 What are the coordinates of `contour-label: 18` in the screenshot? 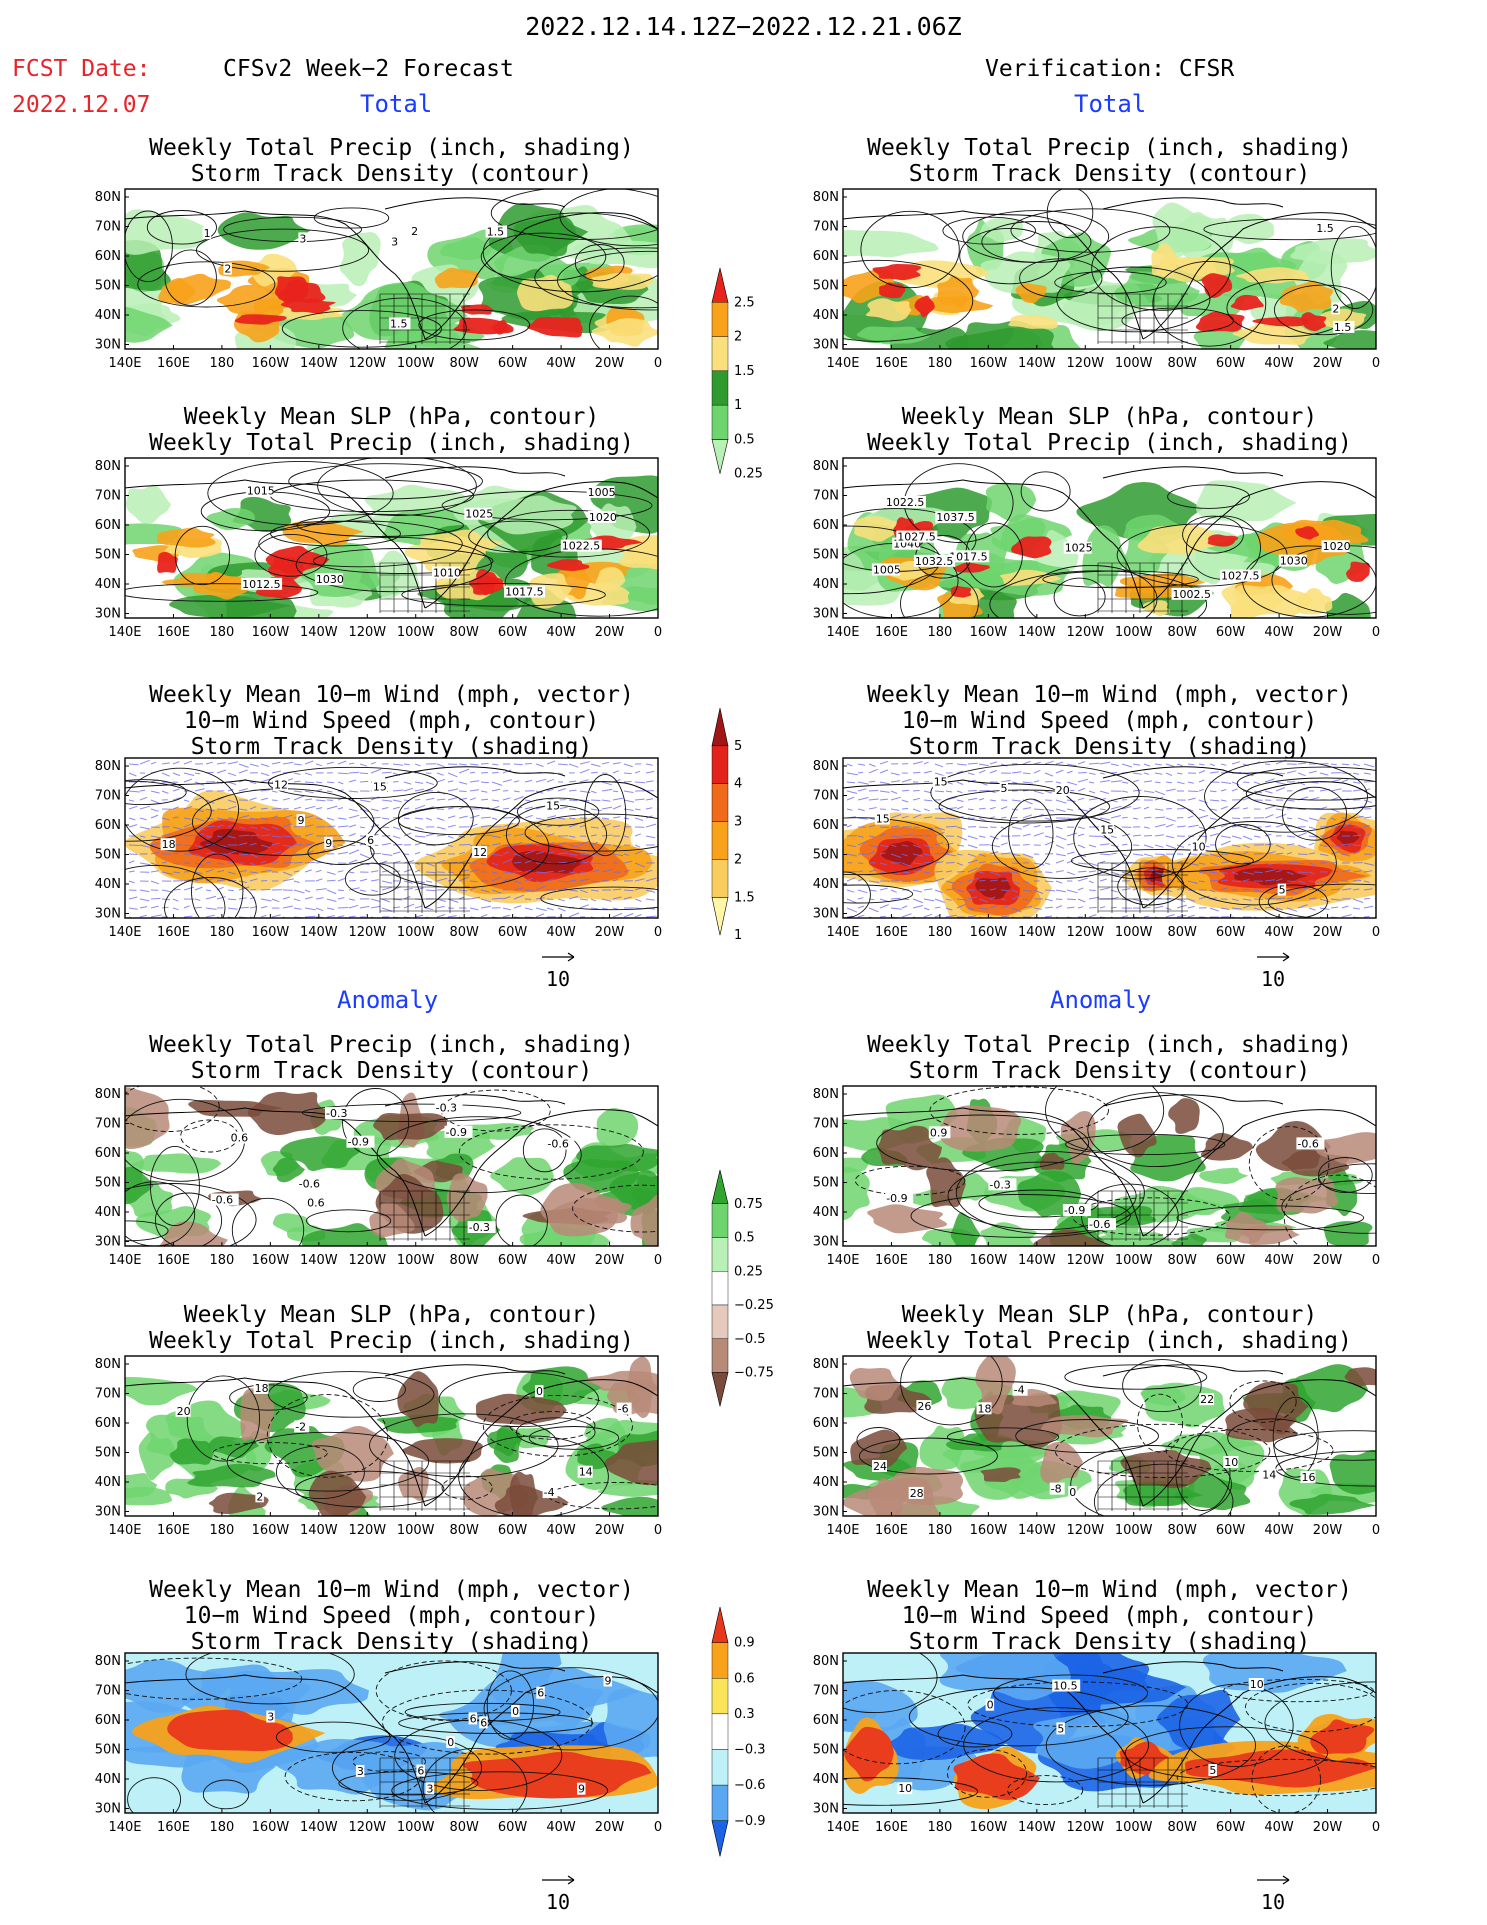 It's located at (985, 1408).